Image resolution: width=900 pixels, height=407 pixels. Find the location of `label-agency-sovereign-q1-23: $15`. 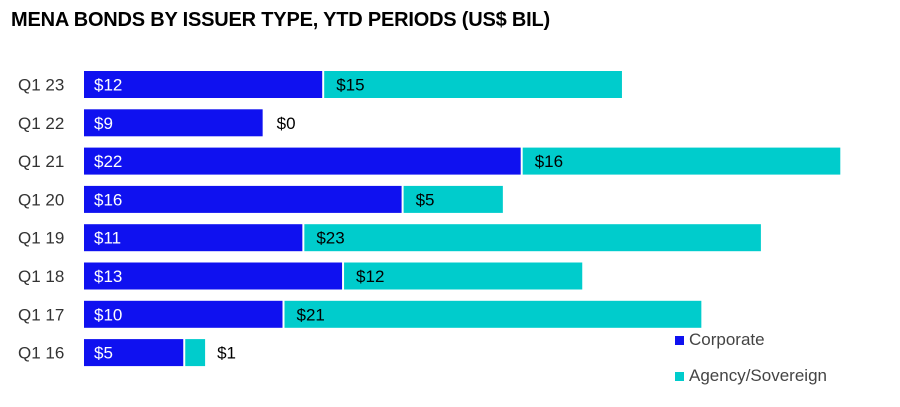

label-agency-sovereign-q1-23: $15 is located at coordinates (350, 85).